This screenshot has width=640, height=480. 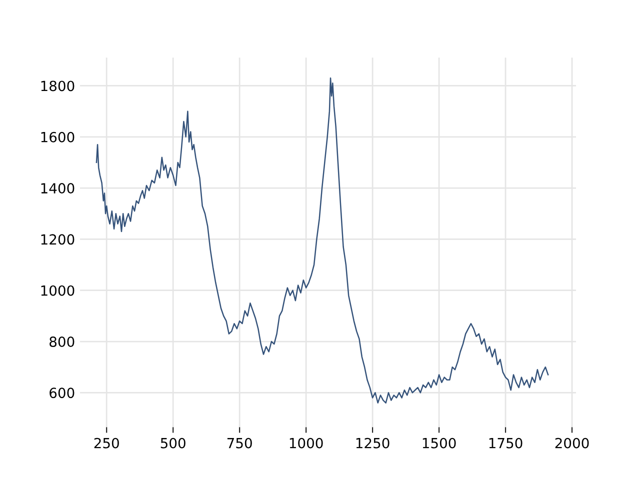 I want to click on x-tick-label: 250, so click(x=106, y=443).